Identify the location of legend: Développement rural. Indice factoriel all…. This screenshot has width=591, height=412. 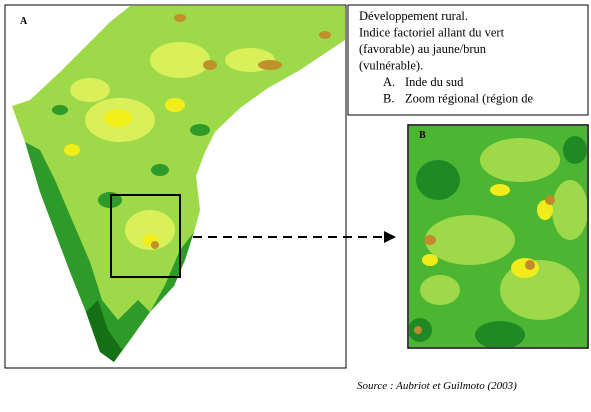
(446, 57).